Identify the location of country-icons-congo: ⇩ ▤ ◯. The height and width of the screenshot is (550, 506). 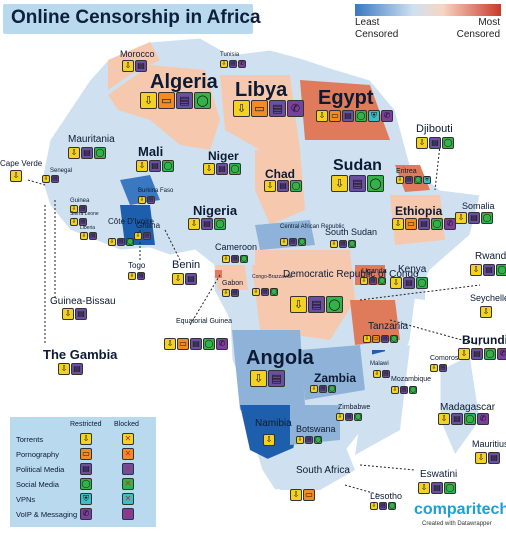
(265, 292).